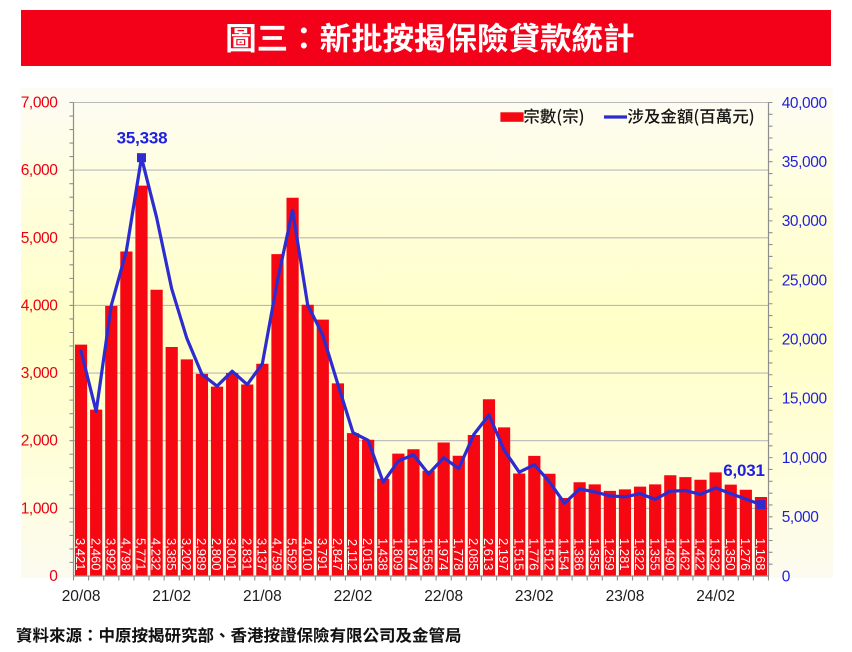 The image size is (852, 652). Describe the element at coordinates (246, 554) in the screenshot. I see `svg-text: 2,831` at that location.